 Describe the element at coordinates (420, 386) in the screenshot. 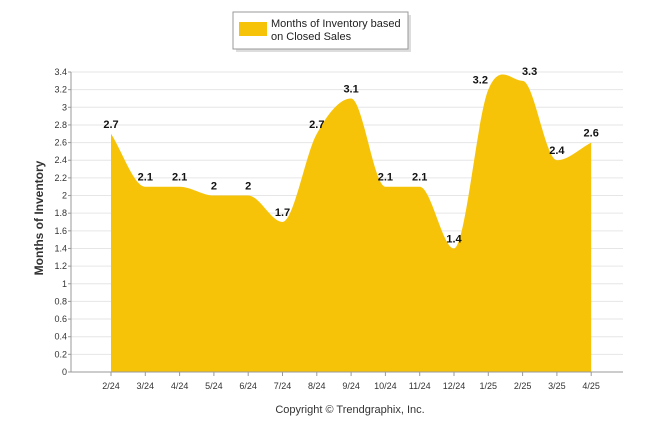

I see `x-tick-label: 11/24` at that location.